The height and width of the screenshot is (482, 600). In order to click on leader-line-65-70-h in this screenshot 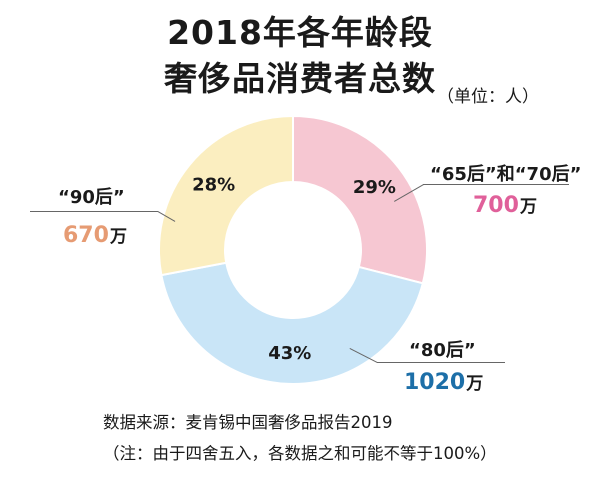, I will do `click(496, 184)`.